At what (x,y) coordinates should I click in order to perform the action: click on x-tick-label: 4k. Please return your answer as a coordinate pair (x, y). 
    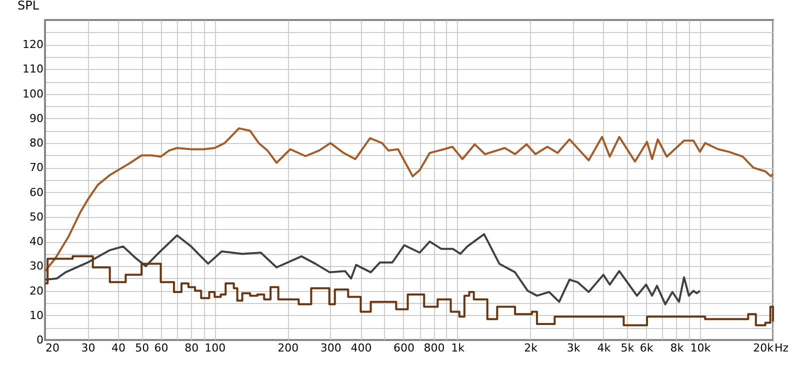
    Looking at the image, I should click on (604, 348).